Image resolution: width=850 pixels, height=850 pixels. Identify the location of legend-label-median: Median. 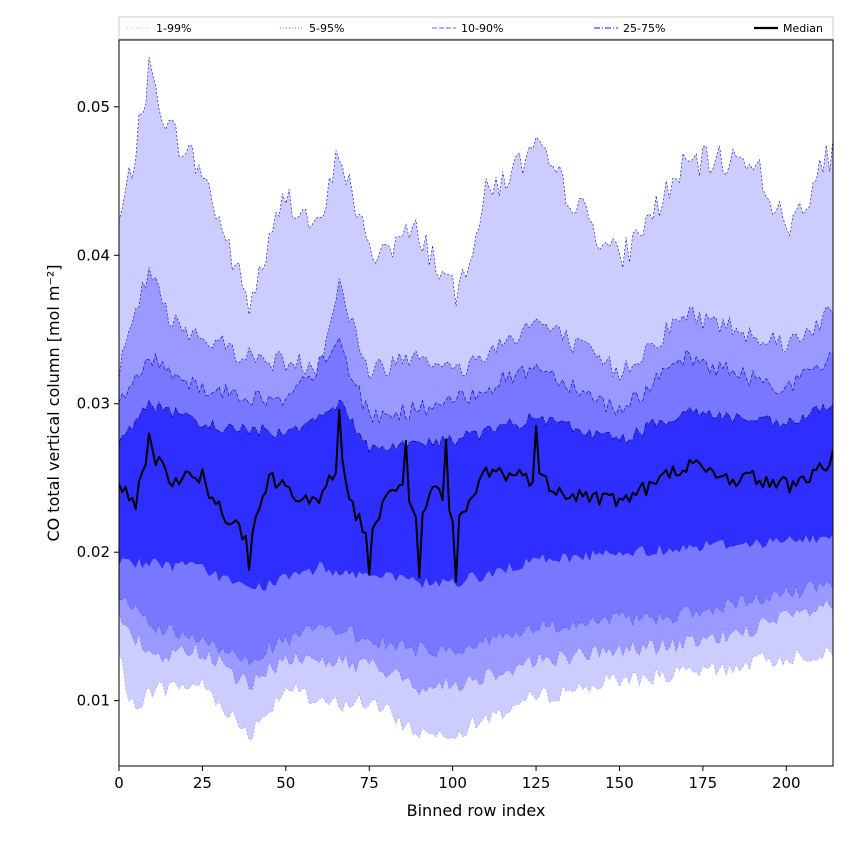
(803, 28).